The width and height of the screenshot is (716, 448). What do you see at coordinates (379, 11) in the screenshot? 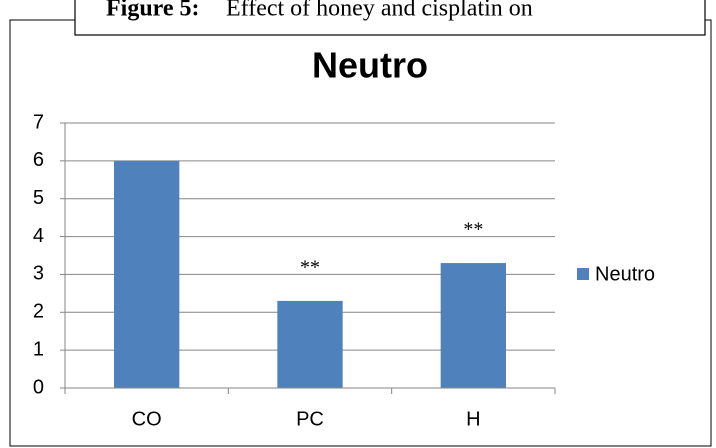
I see `caption: Effect of honey and cisplatin on` at bounding box center [379, 11].